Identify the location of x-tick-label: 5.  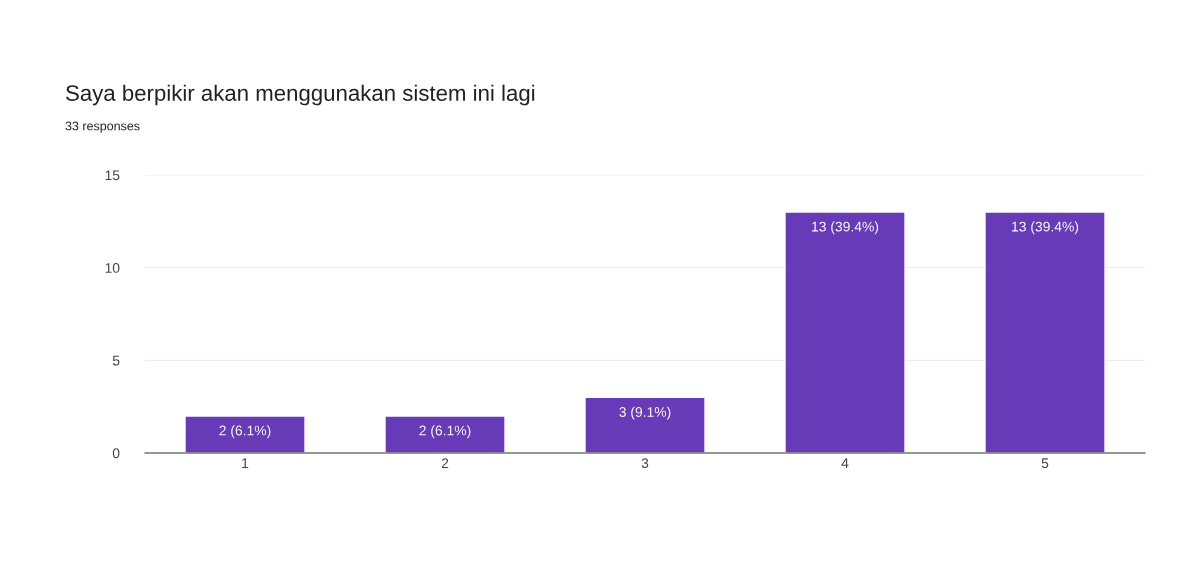
(1045, 463).